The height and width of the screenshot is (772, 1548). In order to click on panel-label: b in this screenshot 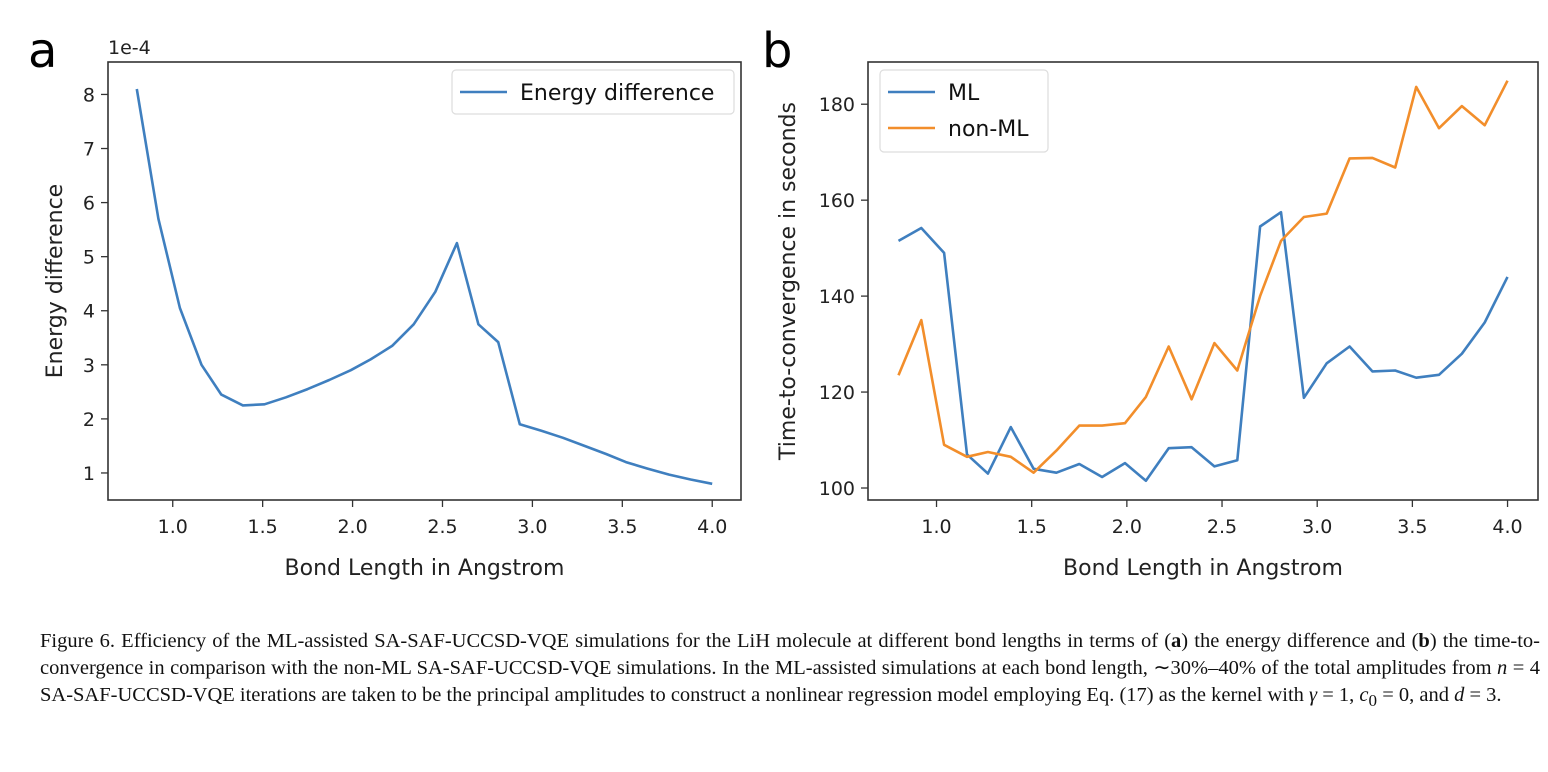, I will do `click(777, 51)`.